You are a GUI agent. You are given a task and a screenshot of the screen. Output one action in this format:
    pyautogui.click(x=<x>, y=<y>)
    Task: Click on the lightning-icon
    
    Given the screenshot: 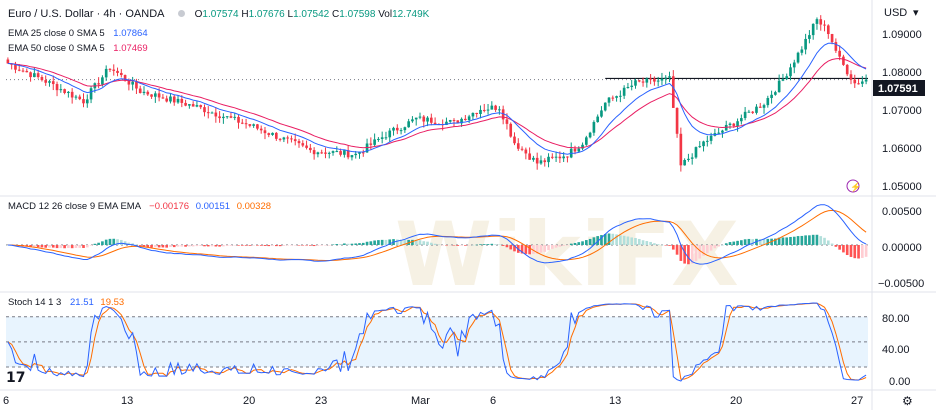 What is the action you would take?
    pyautogui.click(x=853, y=186)
    